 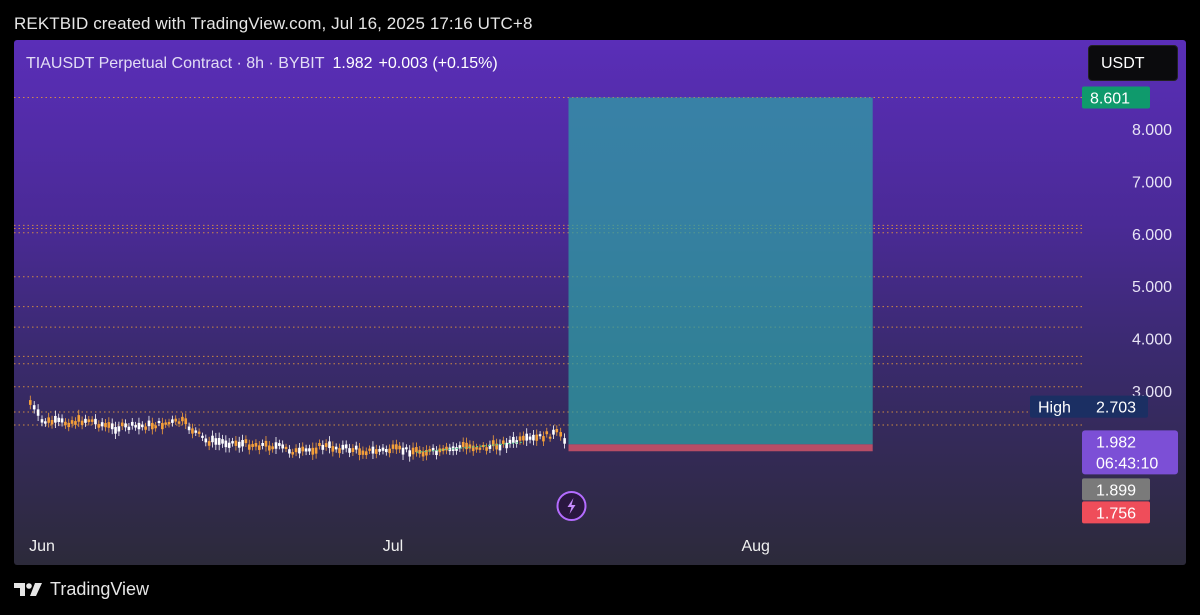 I want to click on brand-name: TradingView, so click(x=100, y=588).